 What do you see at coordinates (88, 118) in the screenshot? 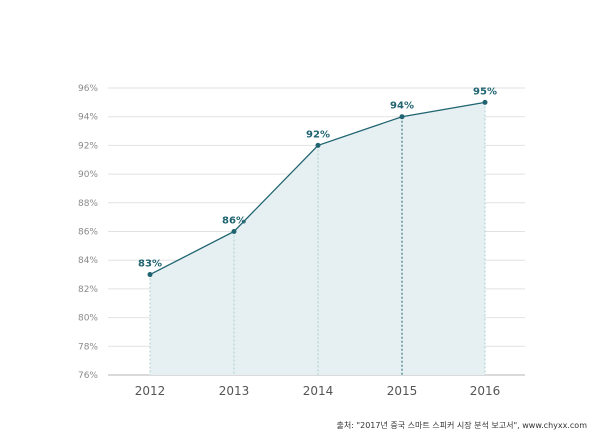
I see `y-tick-label: 94%` at bounding box center [88, 118].